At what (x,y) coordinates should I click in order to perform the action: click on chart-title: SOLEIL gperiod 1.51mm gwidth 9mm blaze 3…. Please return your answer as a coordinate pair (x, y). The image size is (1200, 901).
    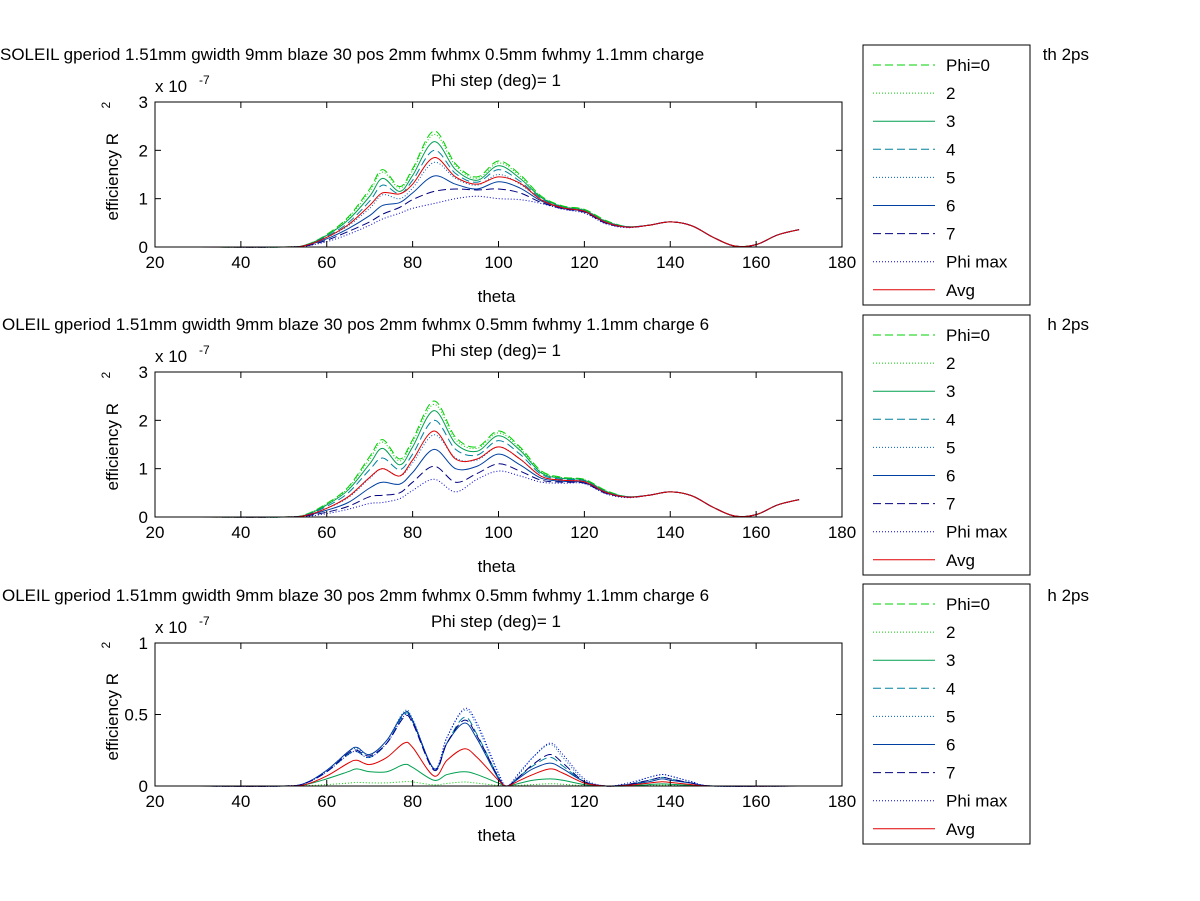
    Looking at the image, I should click on (352, 54).